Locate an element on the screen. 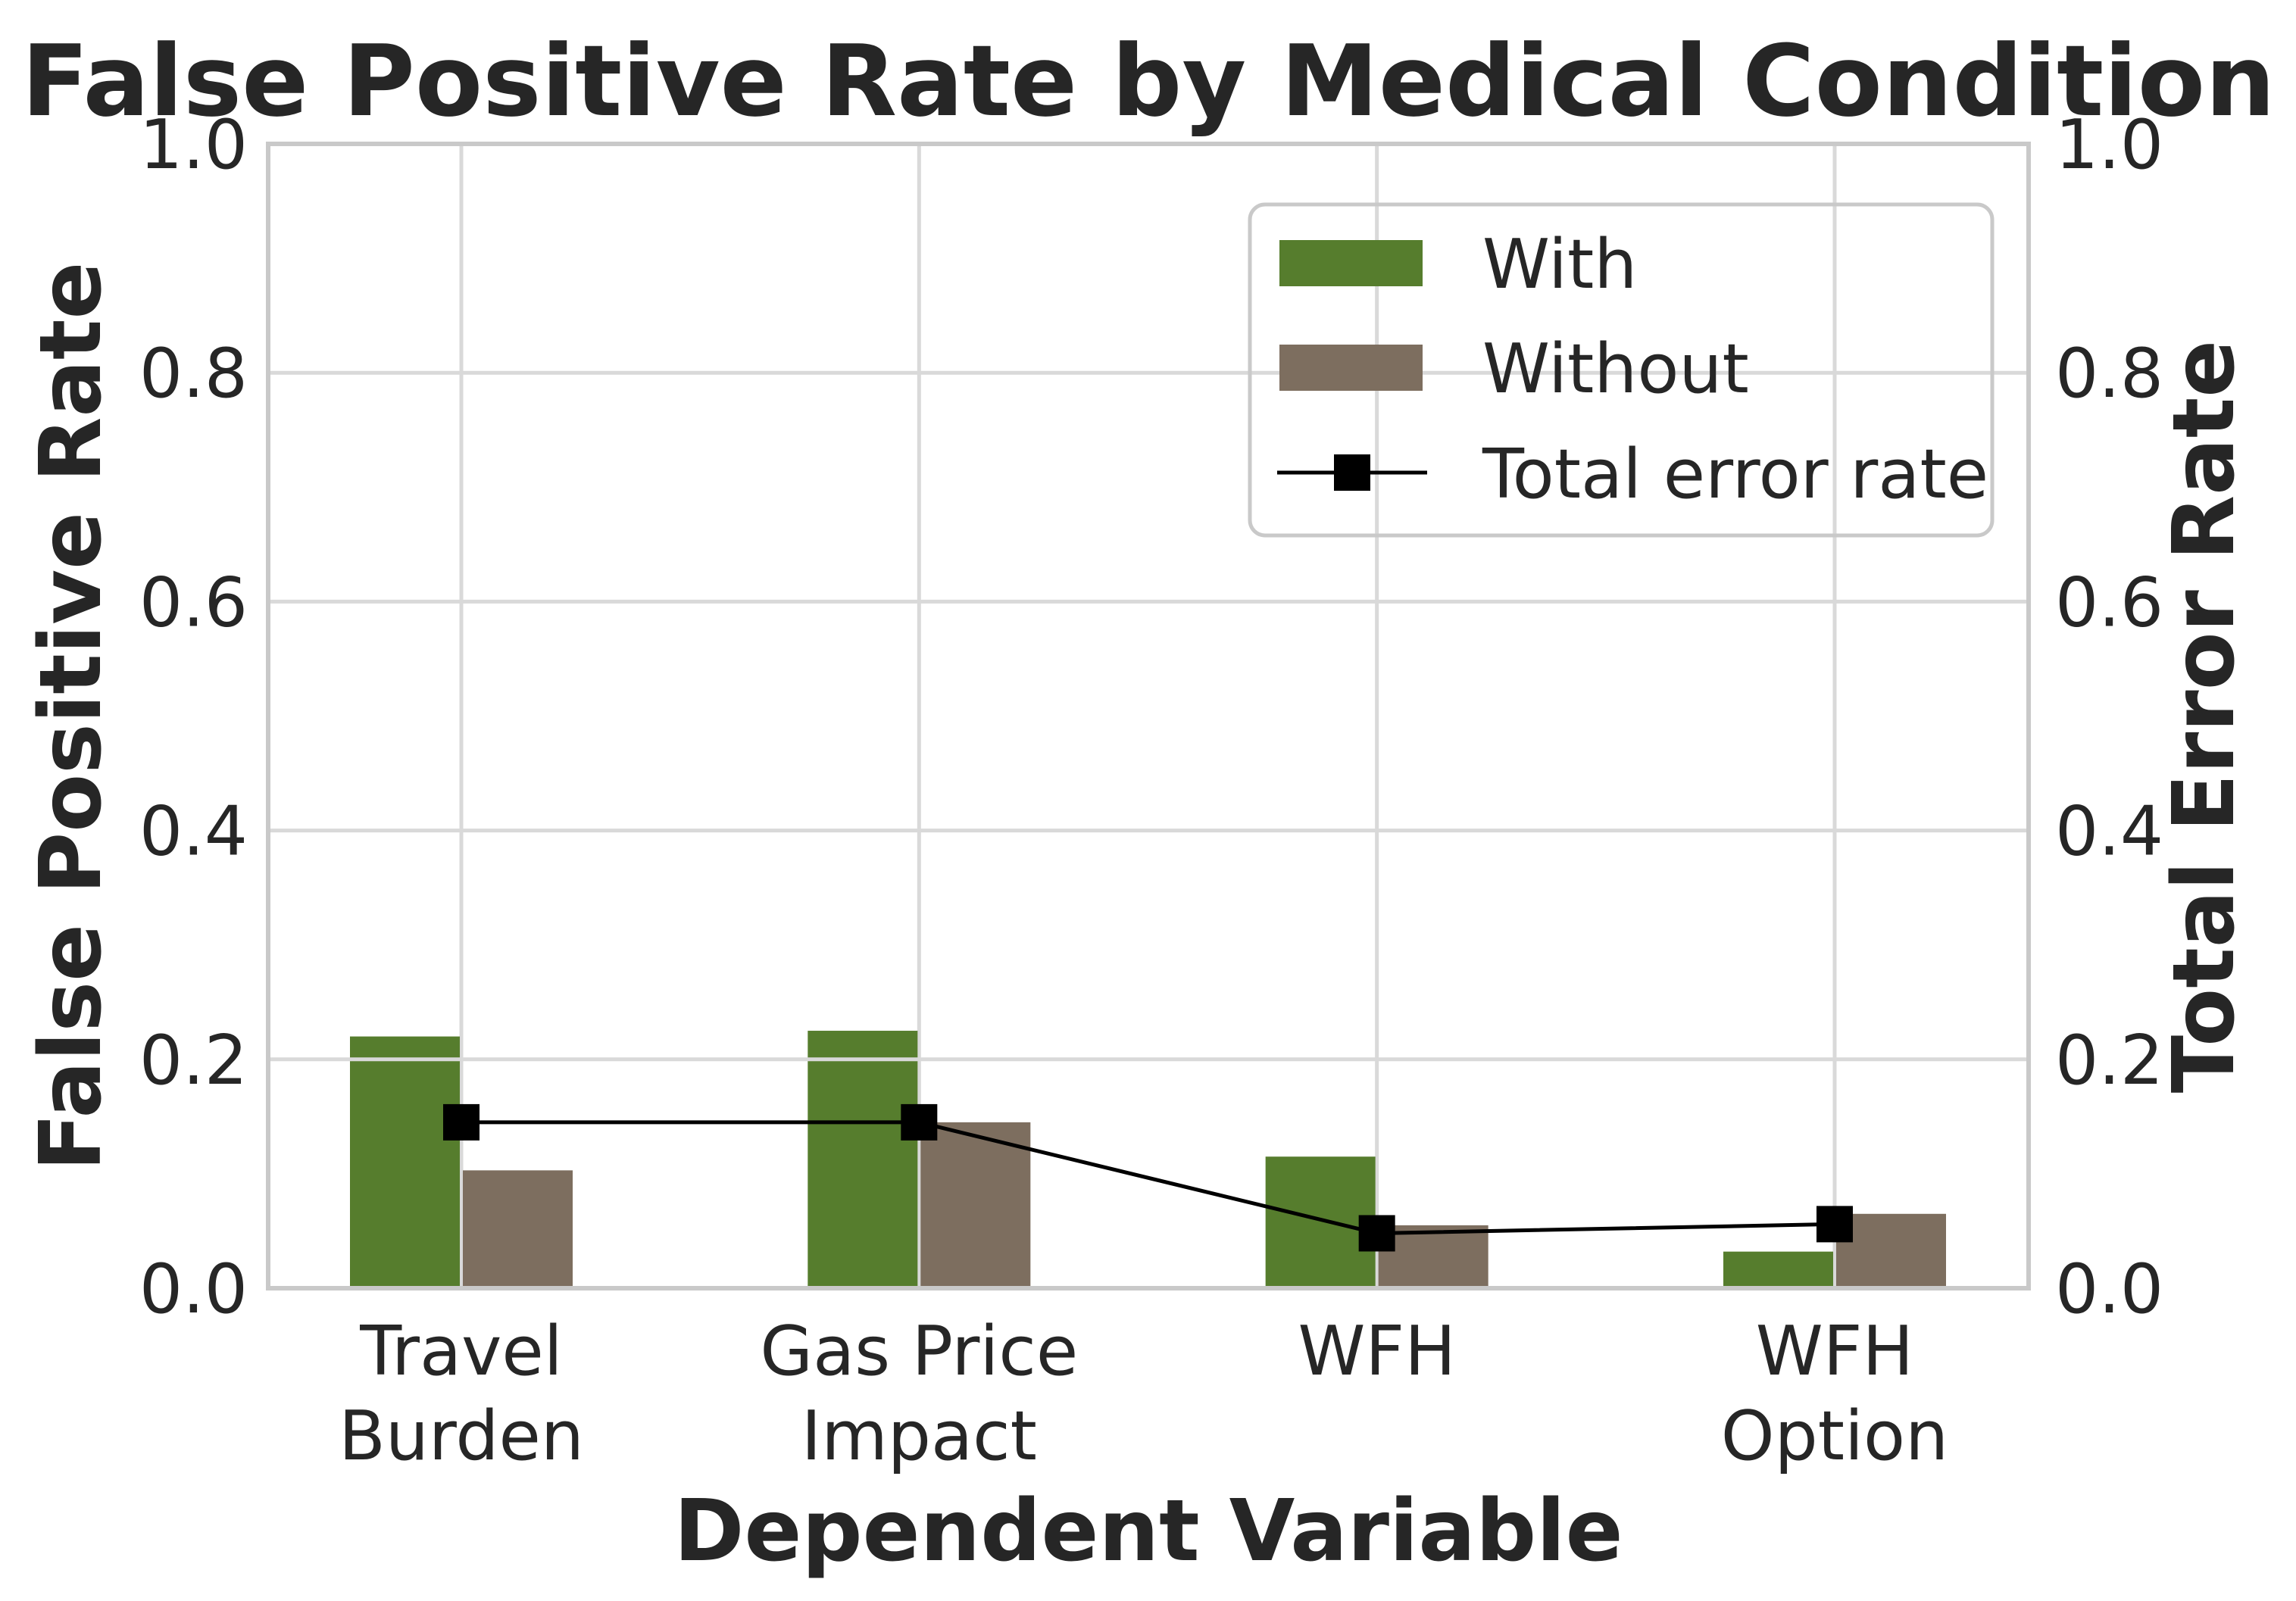  x-tick-label: Gas Price is located at coordinates (919, 1351).